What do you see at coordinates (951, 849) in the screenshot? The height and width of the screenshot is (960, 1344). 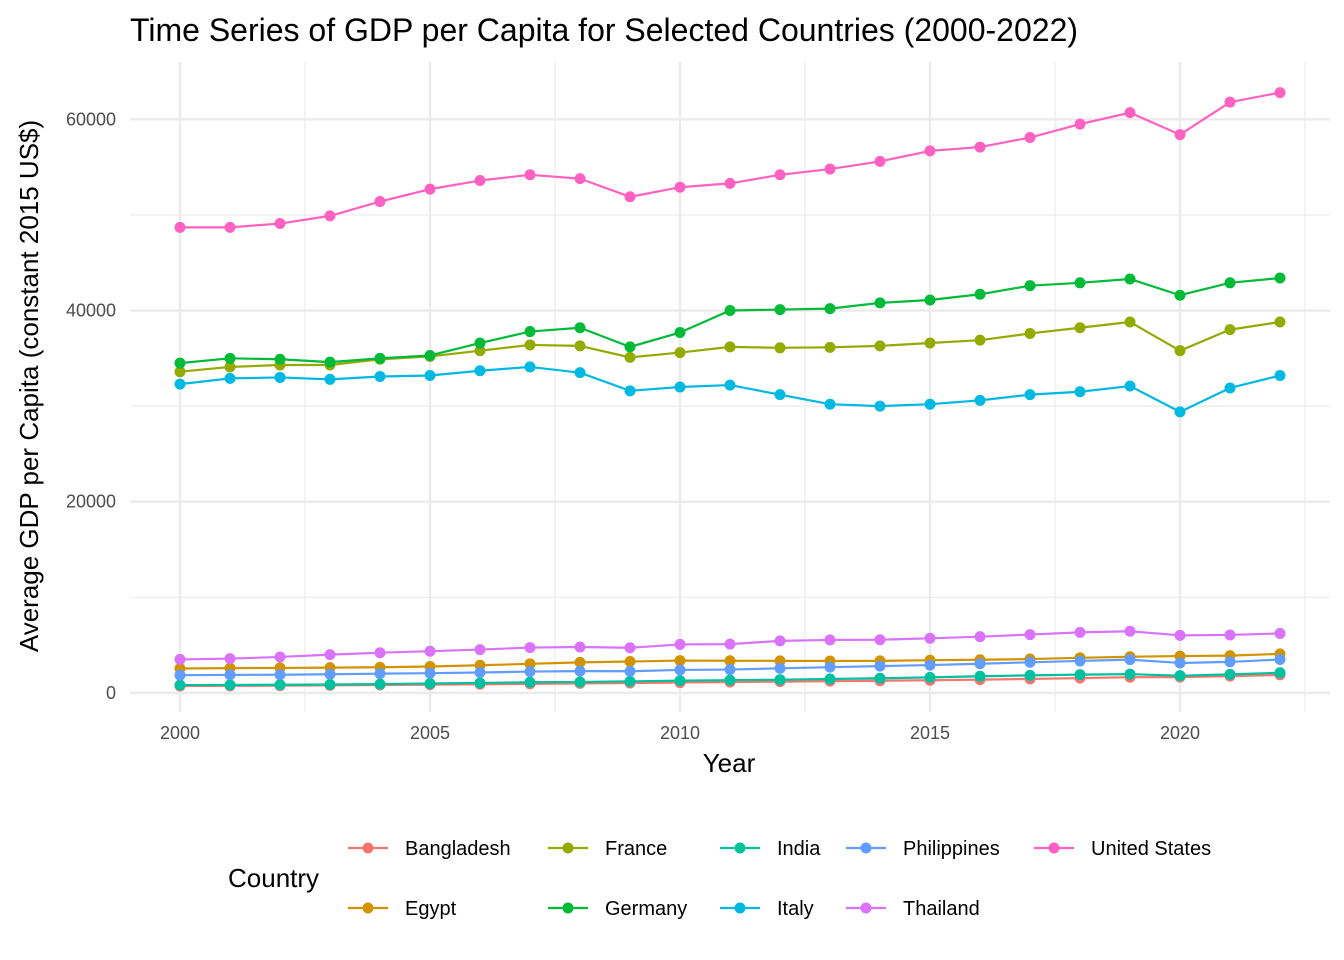 I see `legend-label-philippines: Philippines` at bounding box center [951, 849].